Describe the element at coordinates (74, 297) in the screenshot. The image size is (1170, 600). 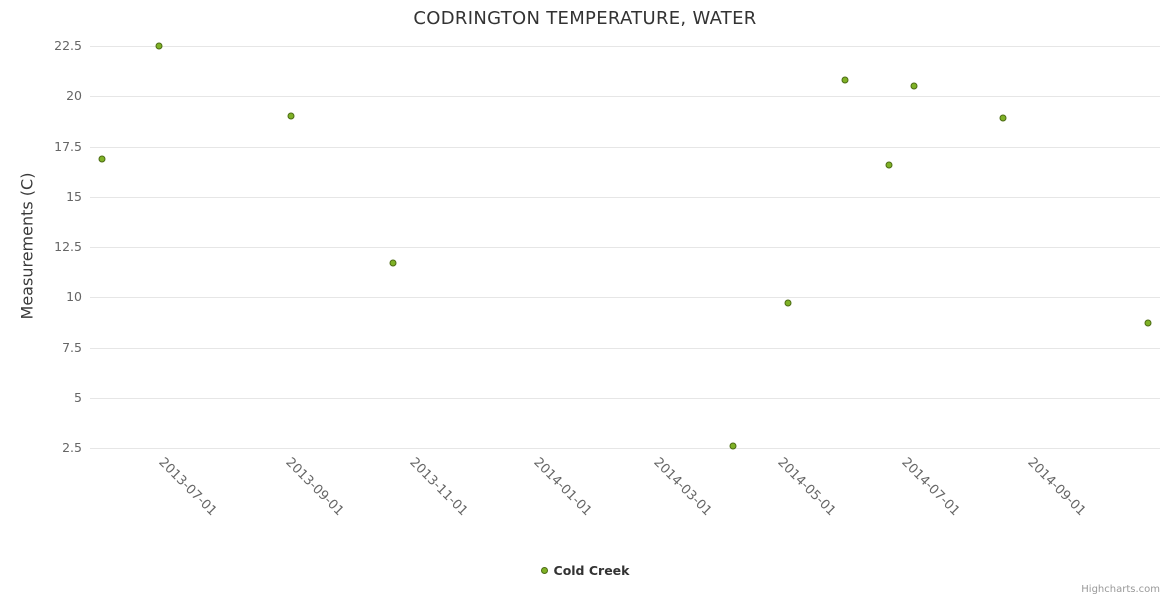
I see `y-tick-label: 10` at that location.